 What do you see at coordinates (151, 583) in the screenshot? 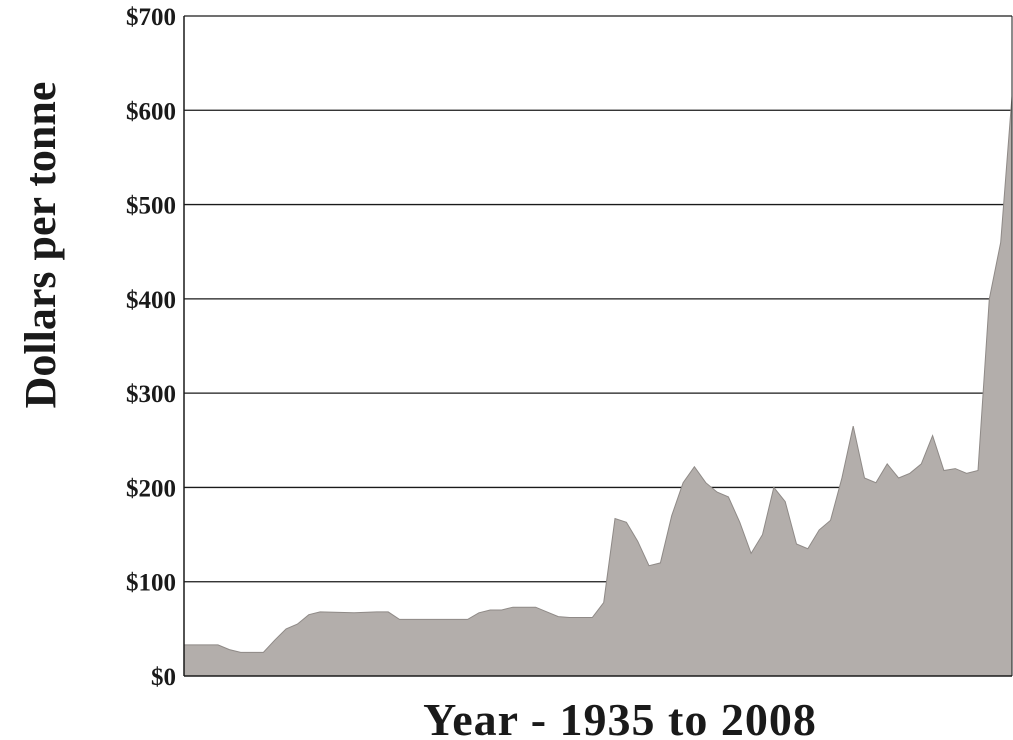
I see `y-tick-label: $100` at bounding box center [151, 583].